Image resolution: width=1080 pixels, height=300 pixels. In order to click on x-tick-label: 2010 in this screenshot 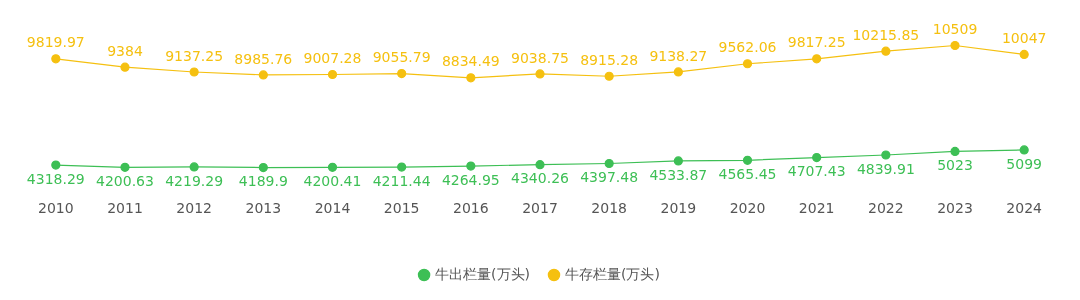, I will do `click(55, 208)`.